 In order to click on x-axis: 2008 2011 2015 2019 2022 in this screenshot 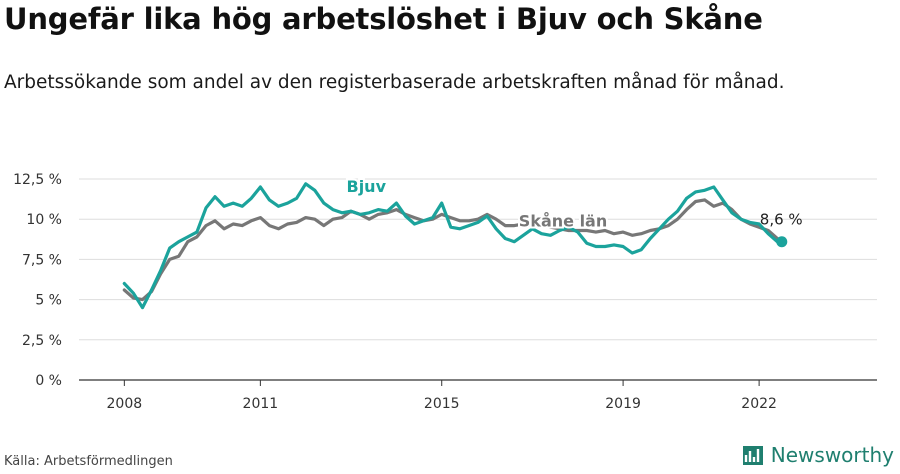, I will do `click(442, 396)`.